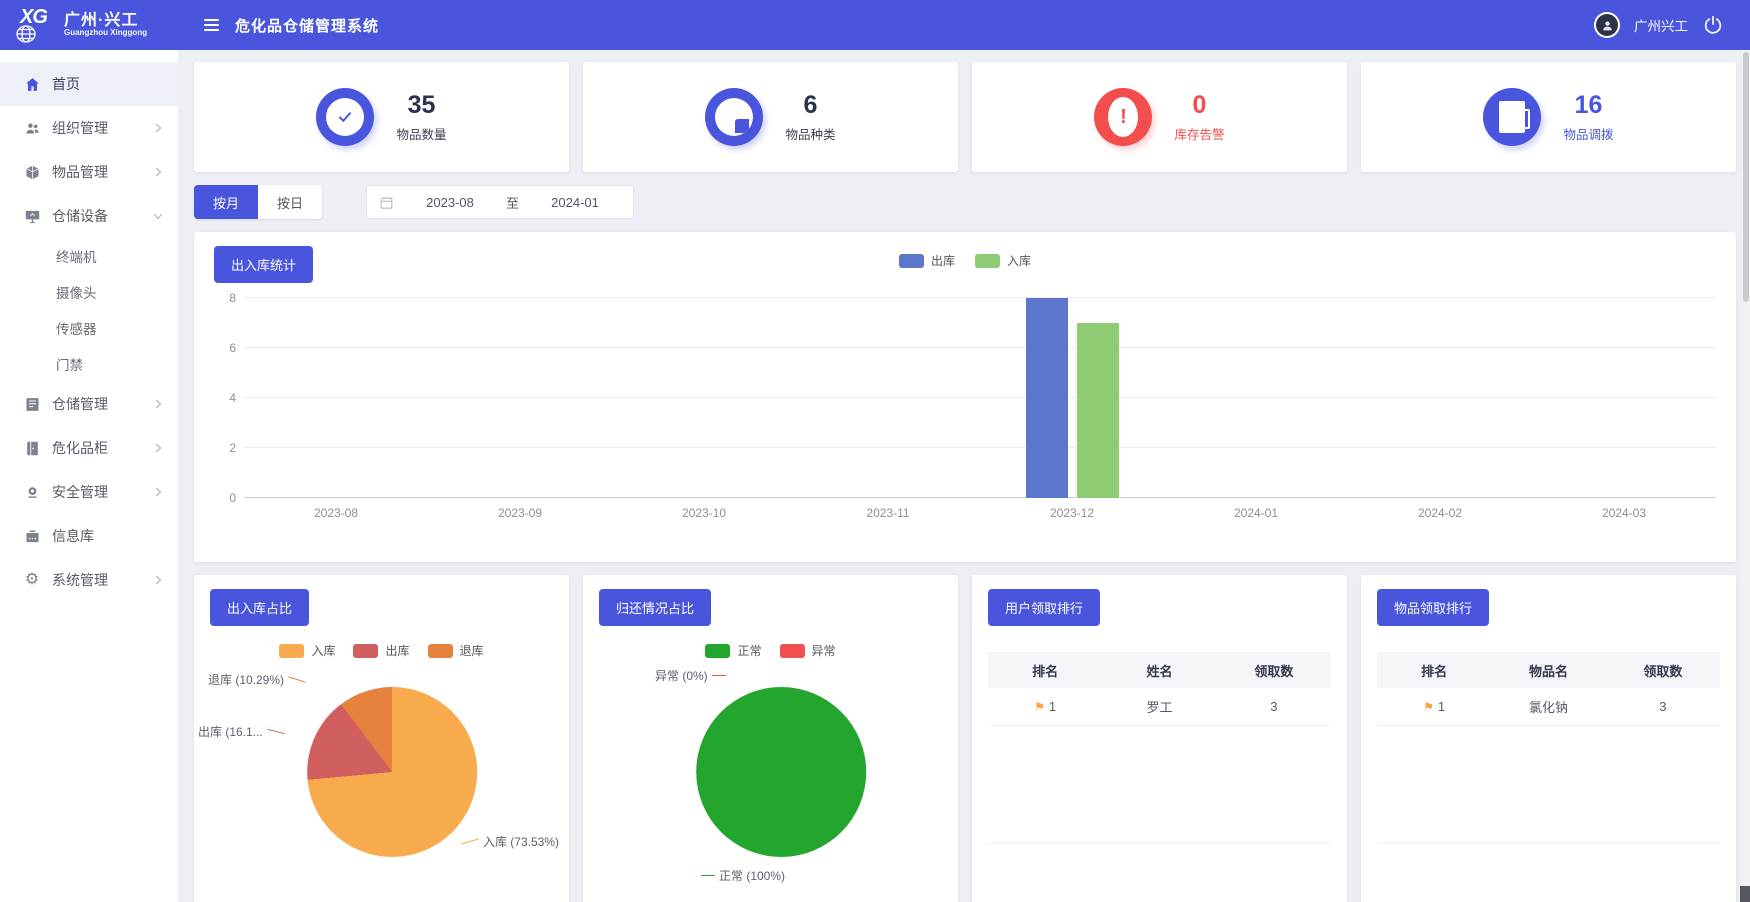 This screenshot has width=1750, height=902. What do you see at coordinates (1044, 607) in the screenshot?
I see `user-ranking-title-button: 用户领取排行` at bounding box center [1044, 607].